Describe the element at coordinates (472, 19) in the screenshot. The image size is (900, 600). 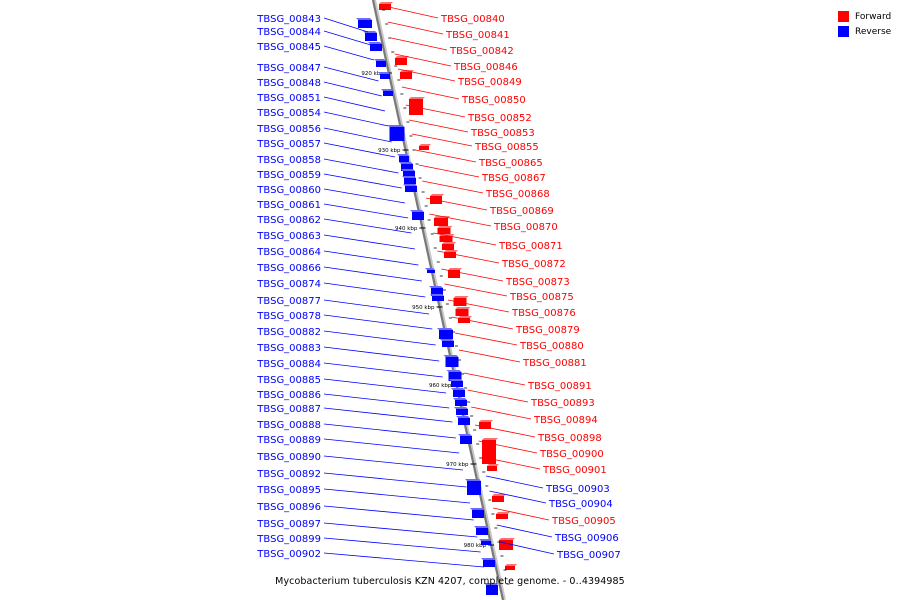
I see `forward-gene-label: TBSG_00840` at that location.